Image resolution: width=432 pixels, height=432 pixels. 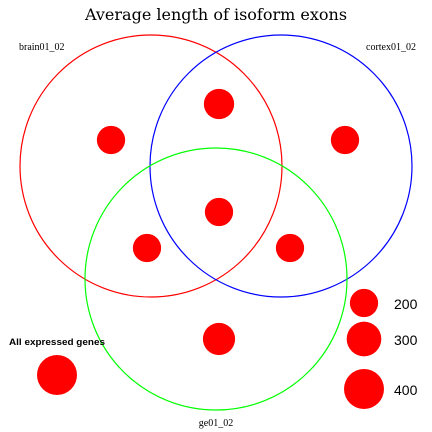 What do you see at coordinates (42, 47) in the screenshot?
I see `brain-set-label: brain01_02` at bounding box center [42, 47].